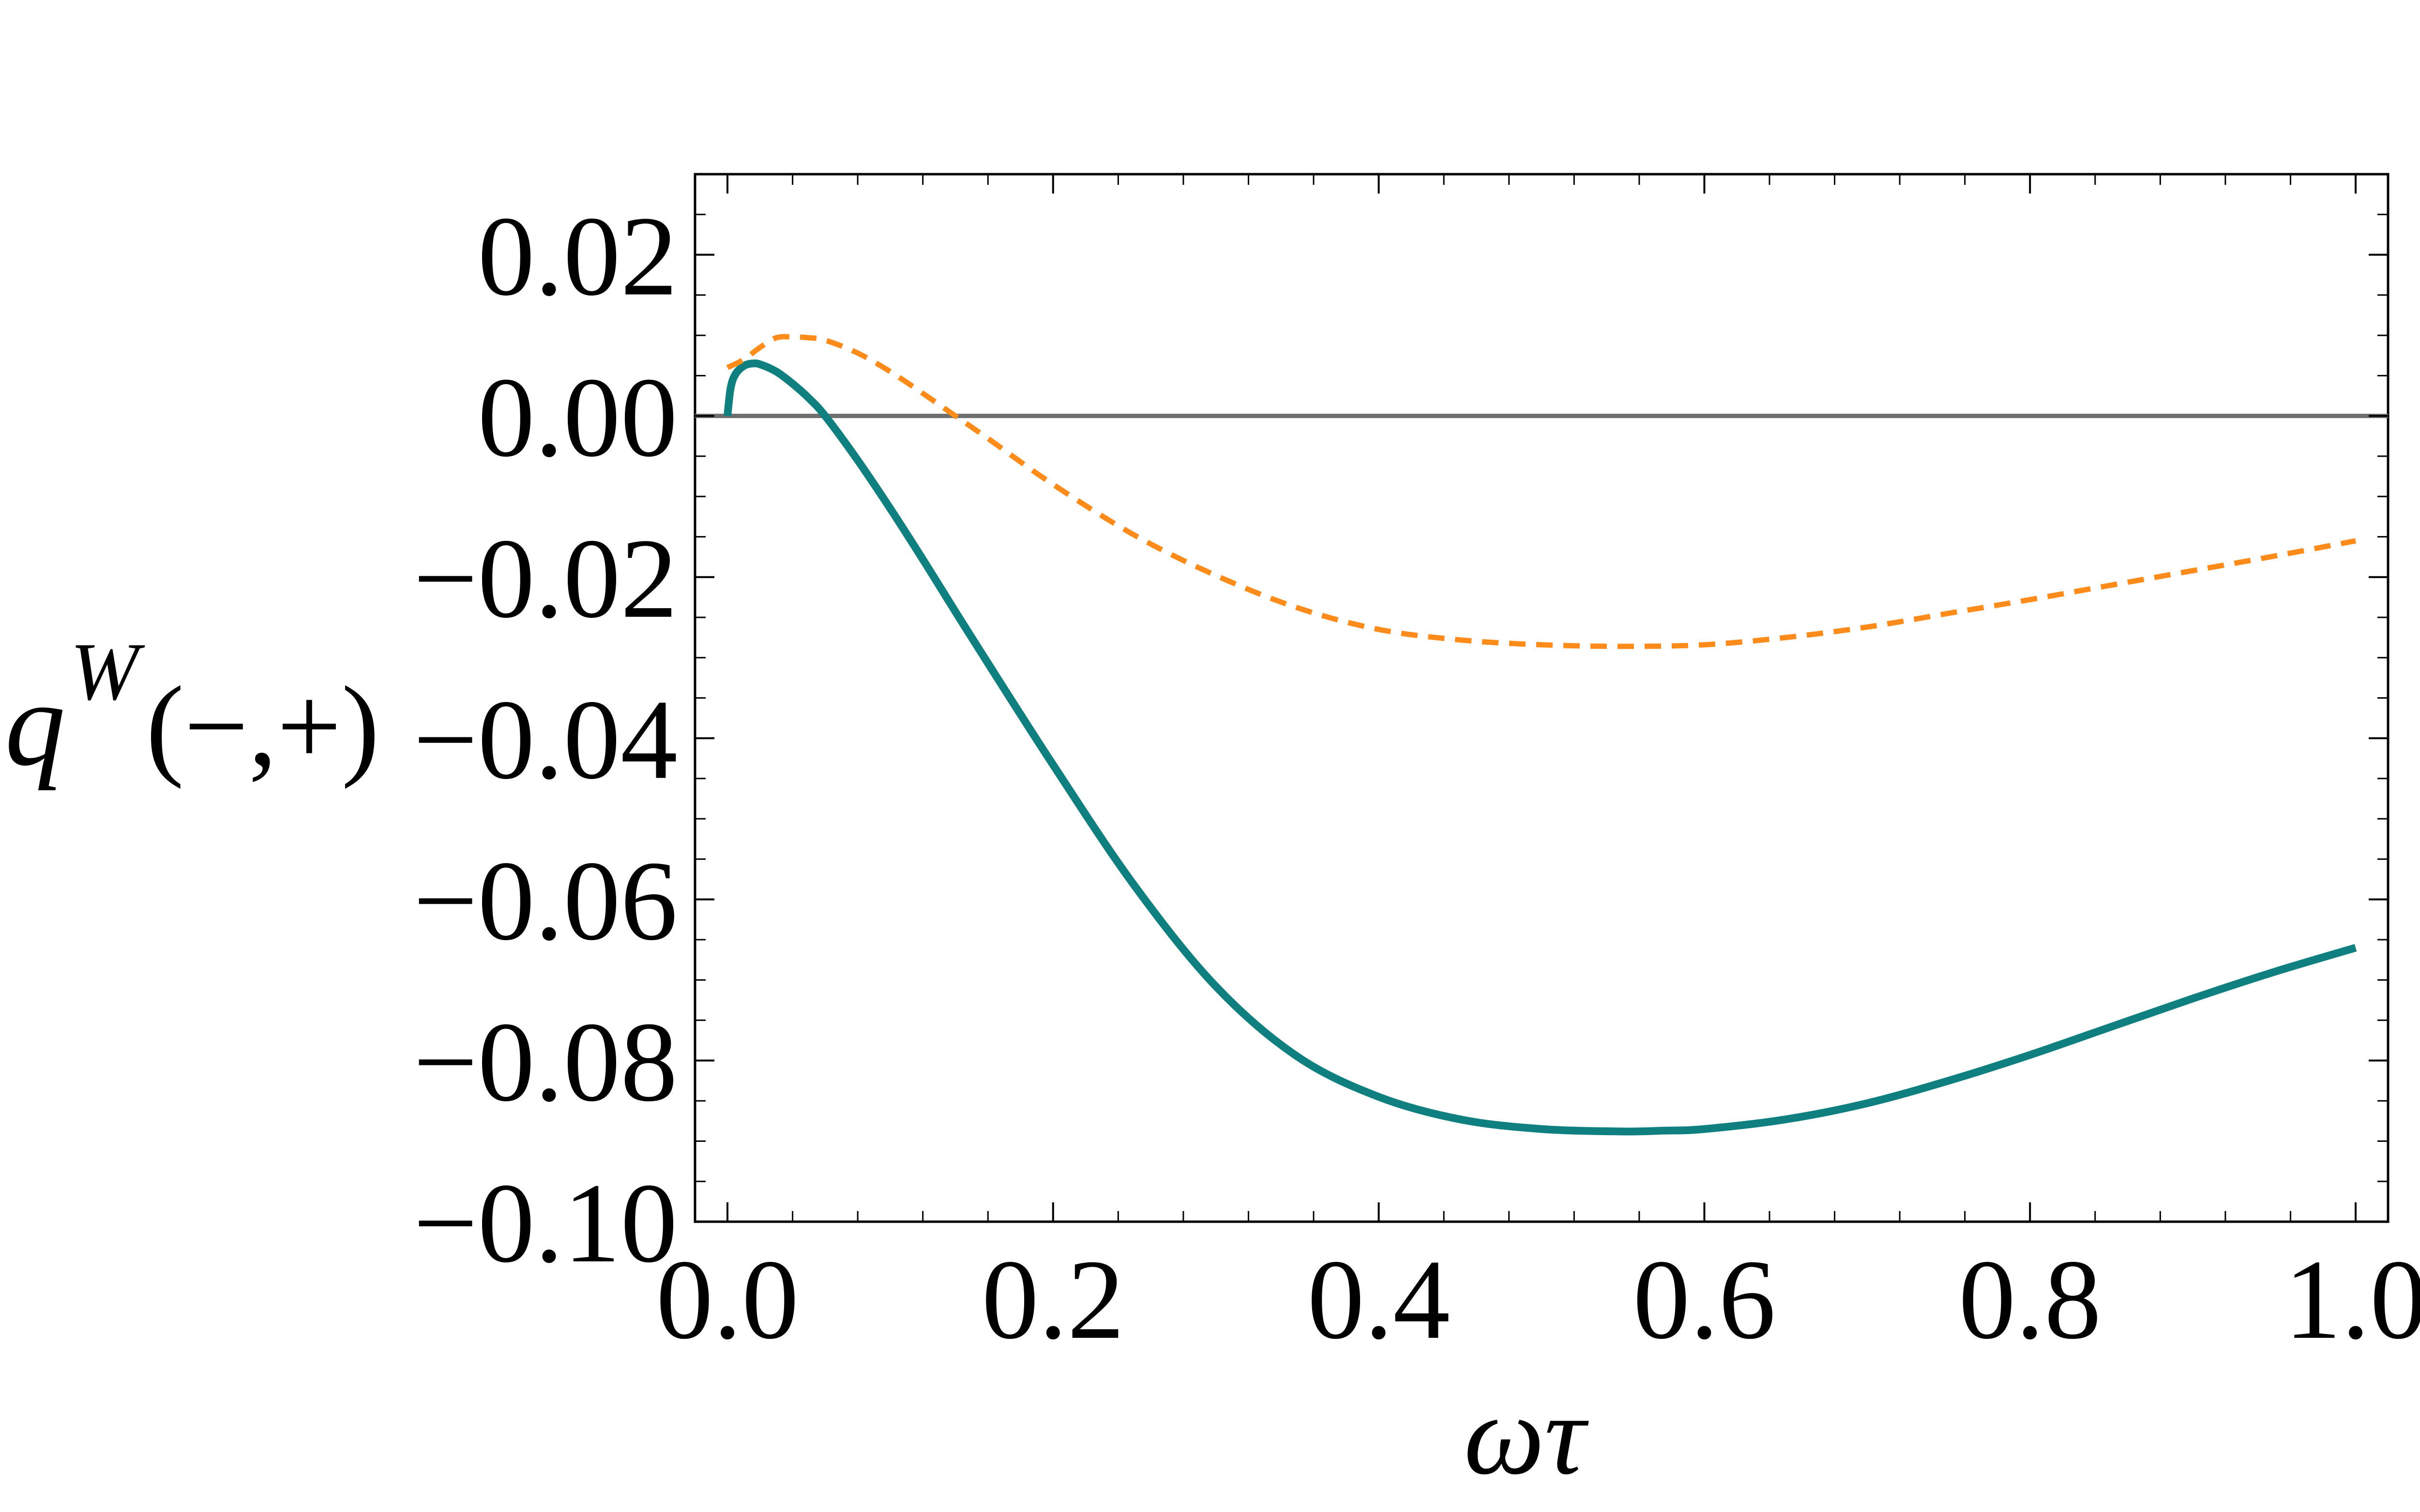 This screenshot has height=1512, width=2420. Describe the element at coordinates (1704, 1300) in the screenshot. I see `x-tick-label: 0.6` at that location.